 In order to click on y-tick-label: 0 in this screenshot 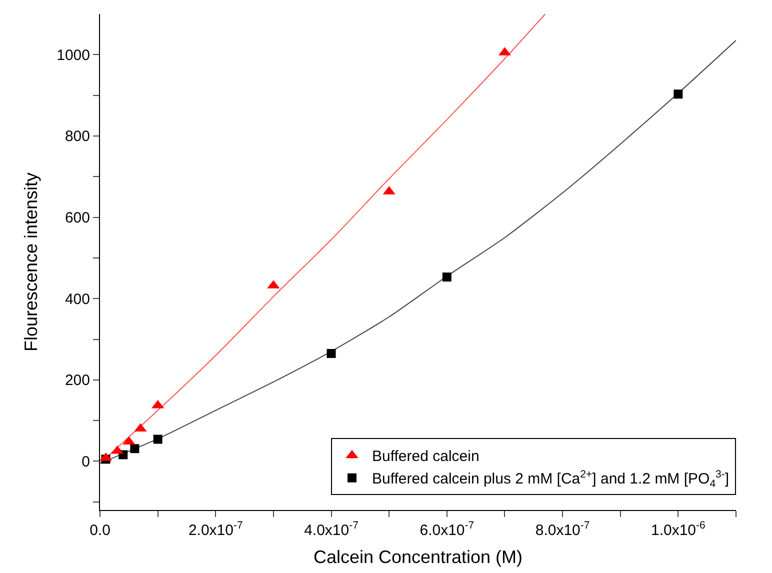, I will do `click(86, 461)`.